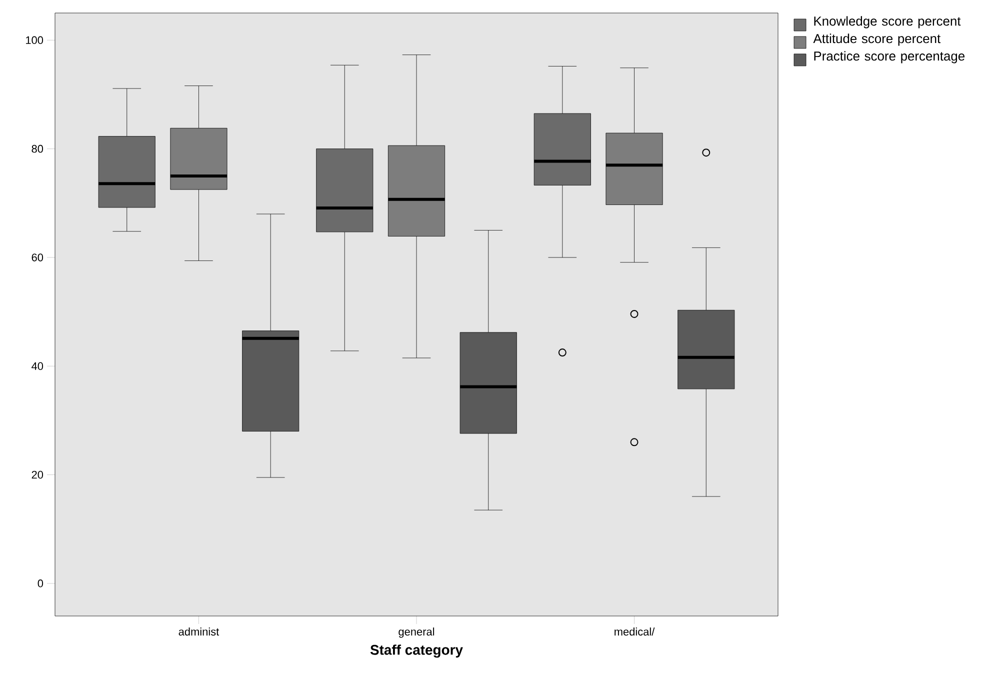  Describe the element at coordinates (41, 584) in the screenshot. I see `y-tick-label: 0` at that location.